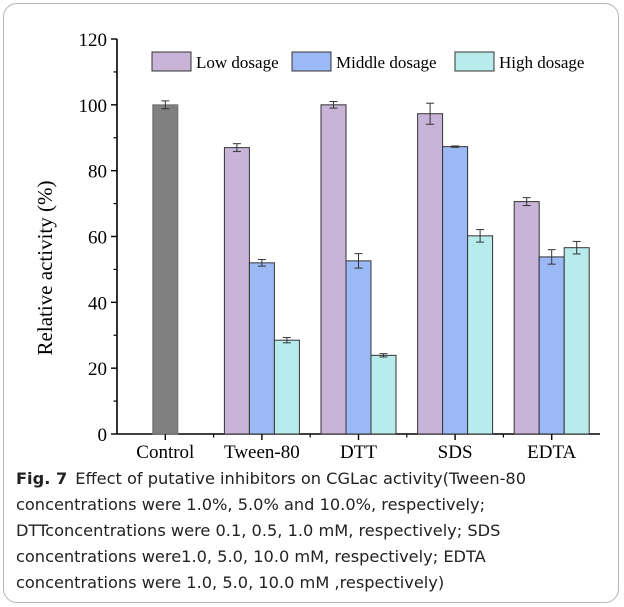  What do you see at coordinates (237, 62) in the screenshot?
I see `legend-label: Low dosage` at bounding box center [237, 62].